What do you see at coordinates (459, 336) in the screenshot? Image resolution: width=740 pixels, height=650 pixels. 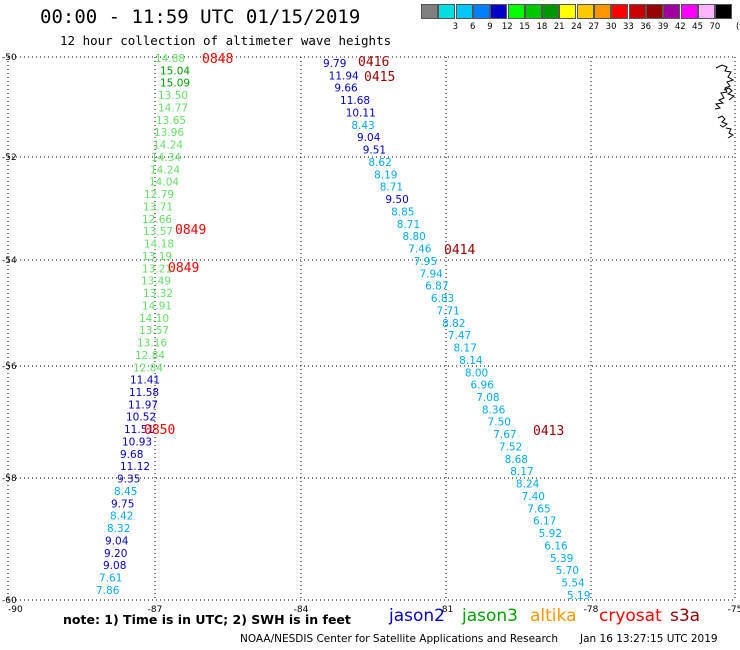 I see `wave-height-value: 7.47` at bounding box center [459, 336].